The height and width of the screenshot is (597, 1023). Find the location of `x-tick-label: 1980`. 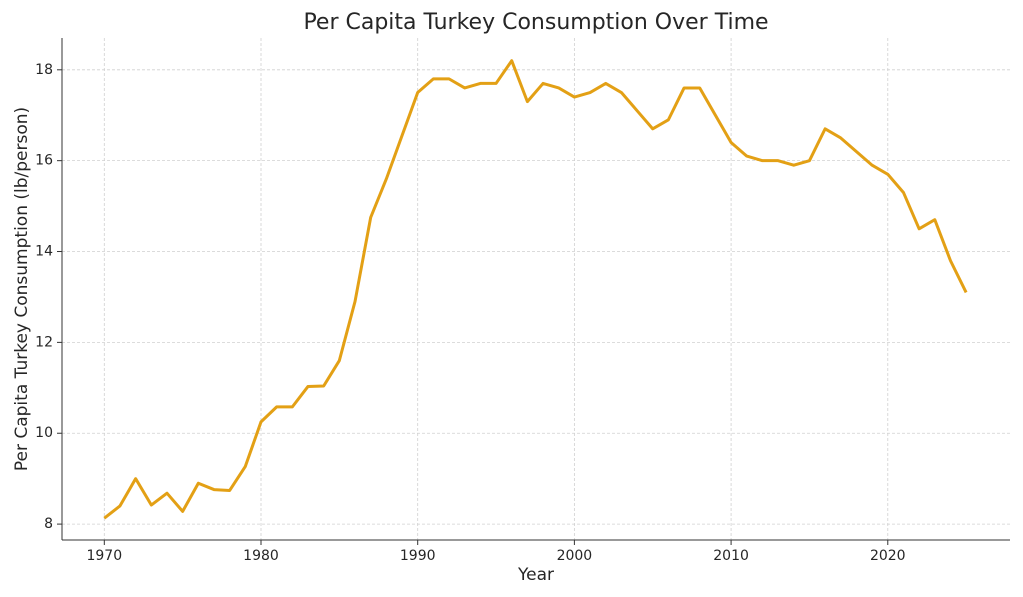

x-tick-label: 1980 is located at coordinates (261, 556).